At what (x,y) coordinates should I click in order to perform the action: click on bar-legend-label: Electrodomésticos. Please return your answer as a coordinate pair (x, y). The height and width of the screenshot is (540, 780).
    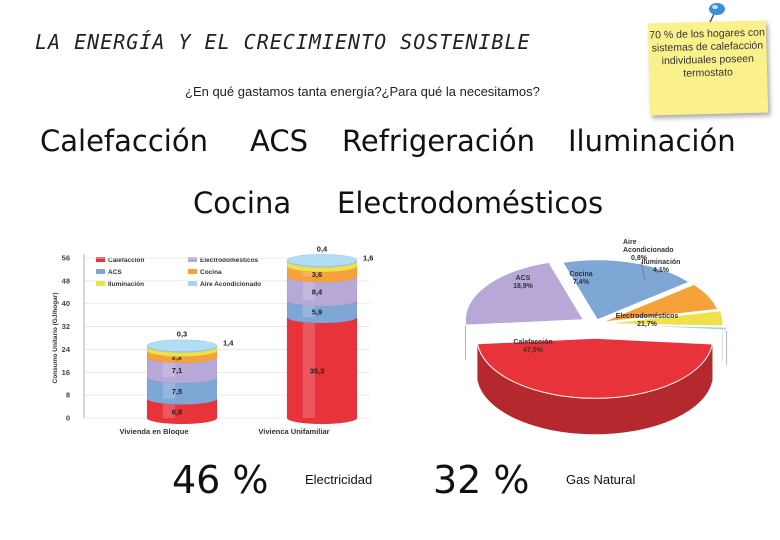
    Looking at the image, I should click on (229, 260).